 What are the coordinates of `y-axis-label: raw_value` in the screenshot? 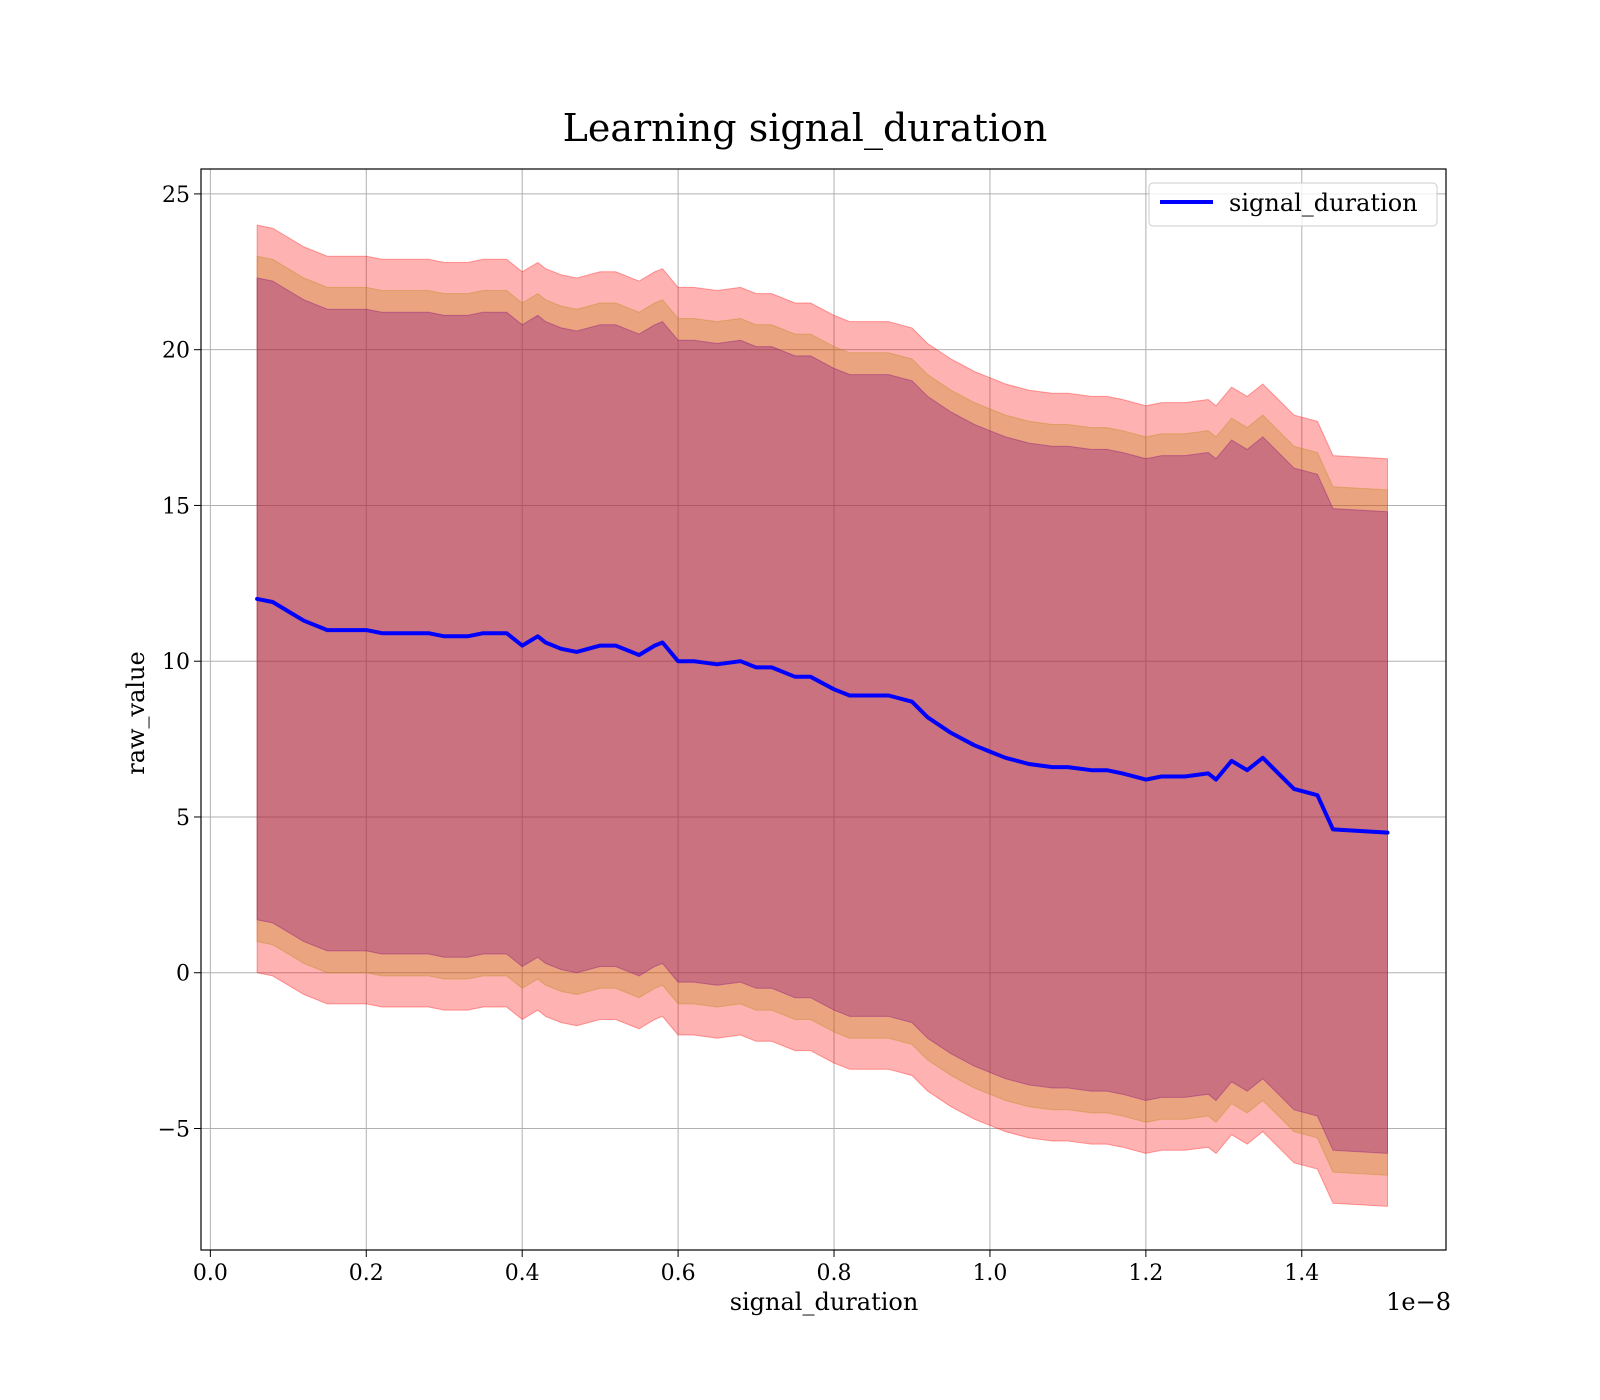 It's located at (136, 713).